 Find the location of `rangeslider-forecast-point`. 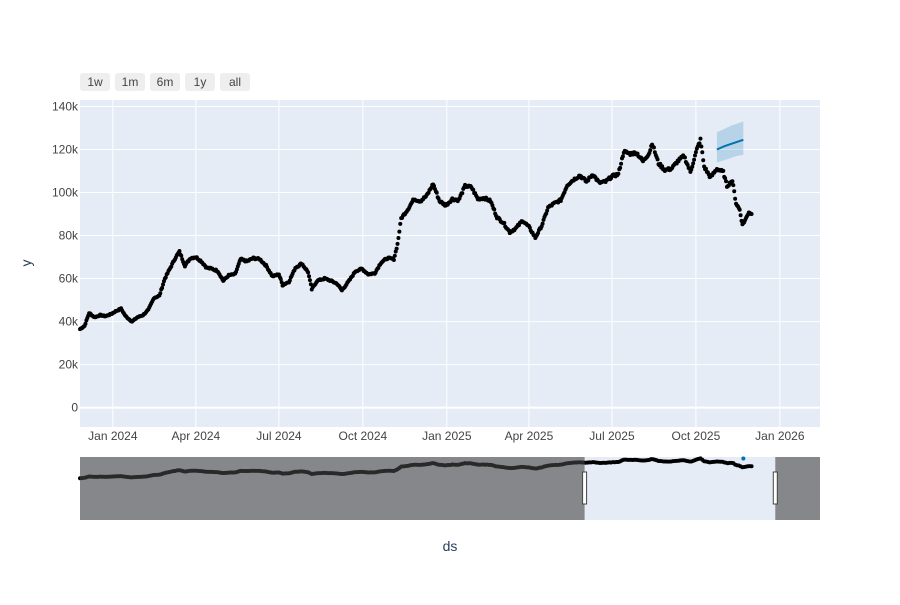

rangeslider-forecast-point is located at coordinates (743, 458).